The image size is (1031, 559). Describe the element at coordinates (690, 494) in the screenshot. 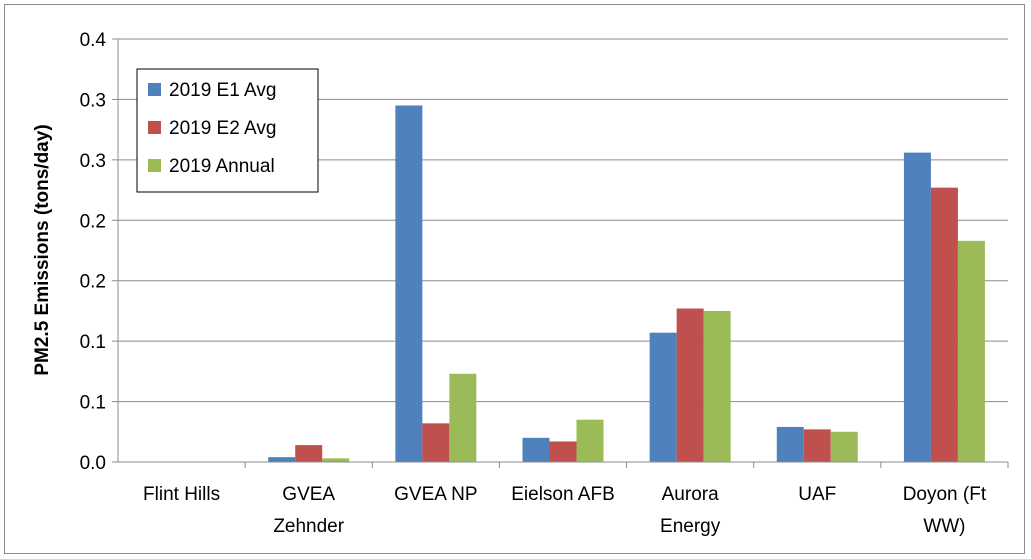

I see `x-category-label: Aurora` at that location.